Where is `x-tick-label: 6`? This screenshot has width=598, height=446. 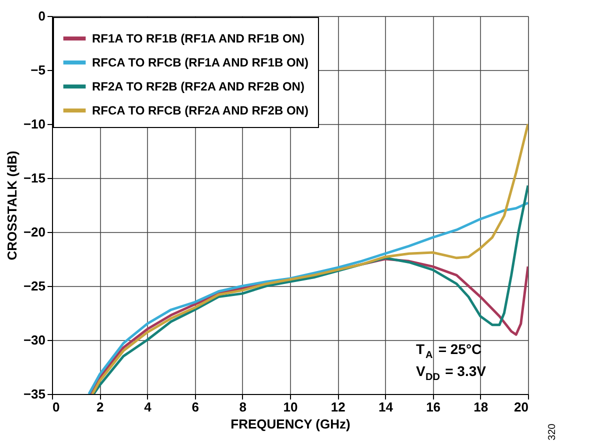 x-tick-label: 6 is located at coordinates (195, 407).